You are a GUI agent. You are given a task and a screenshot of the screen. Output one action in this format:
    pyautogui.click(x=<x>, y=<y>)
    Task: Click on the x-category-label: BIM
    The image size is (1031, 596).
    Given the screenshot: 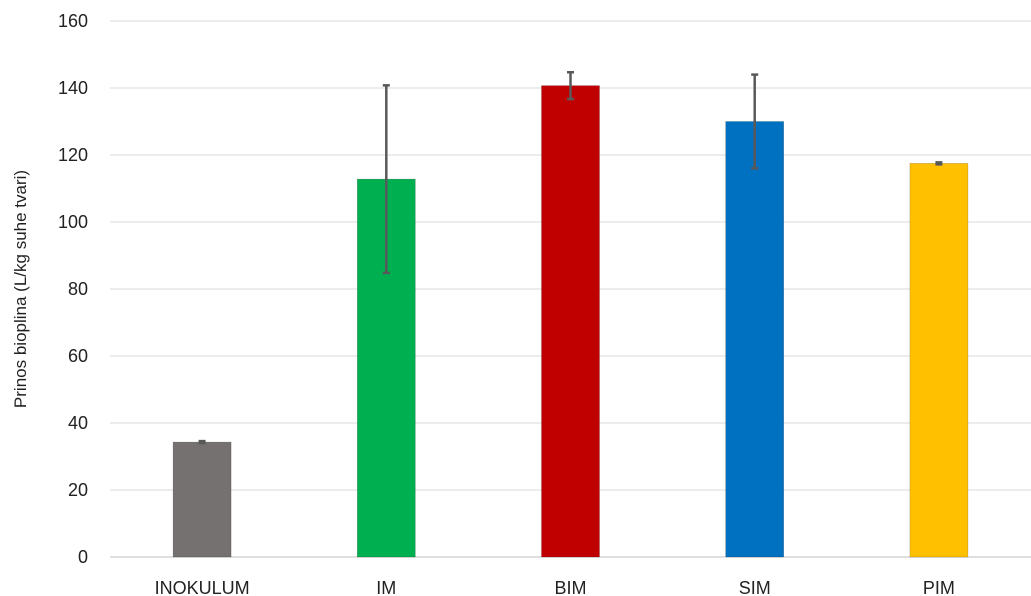 What is the action you would take?
    pyautogui.click(x=570, y=587)
    